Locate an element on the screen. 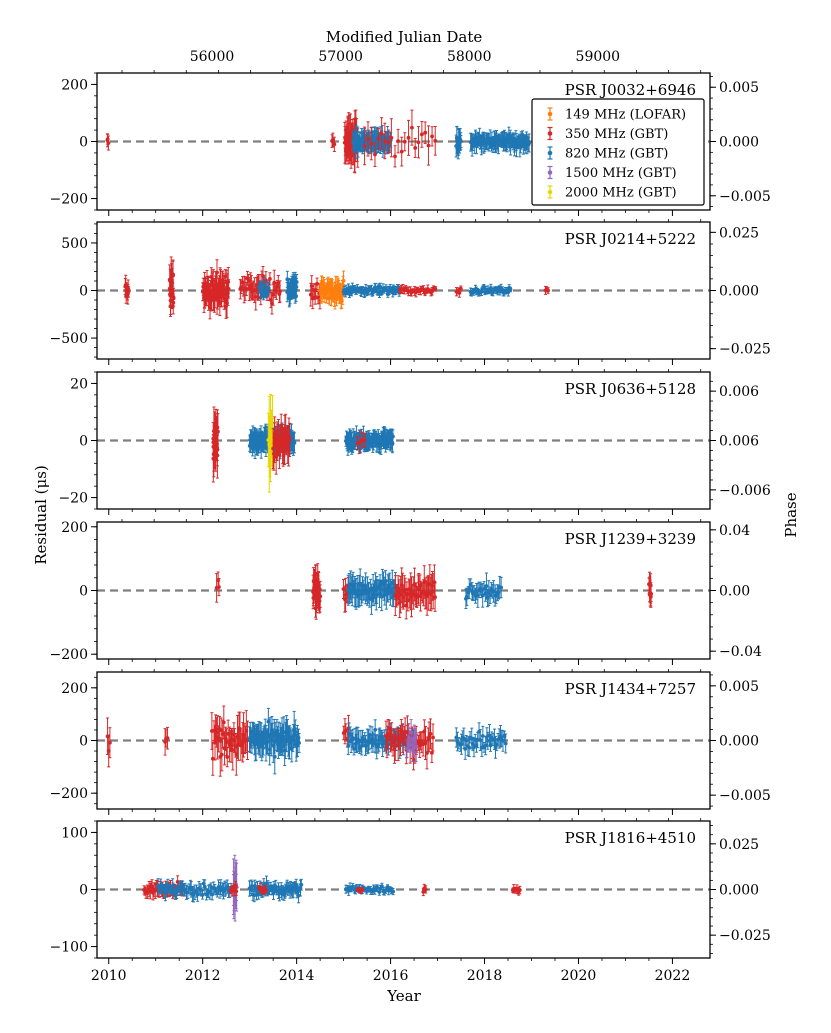  x-axis-label: Year is located at coordinates (403, 996).